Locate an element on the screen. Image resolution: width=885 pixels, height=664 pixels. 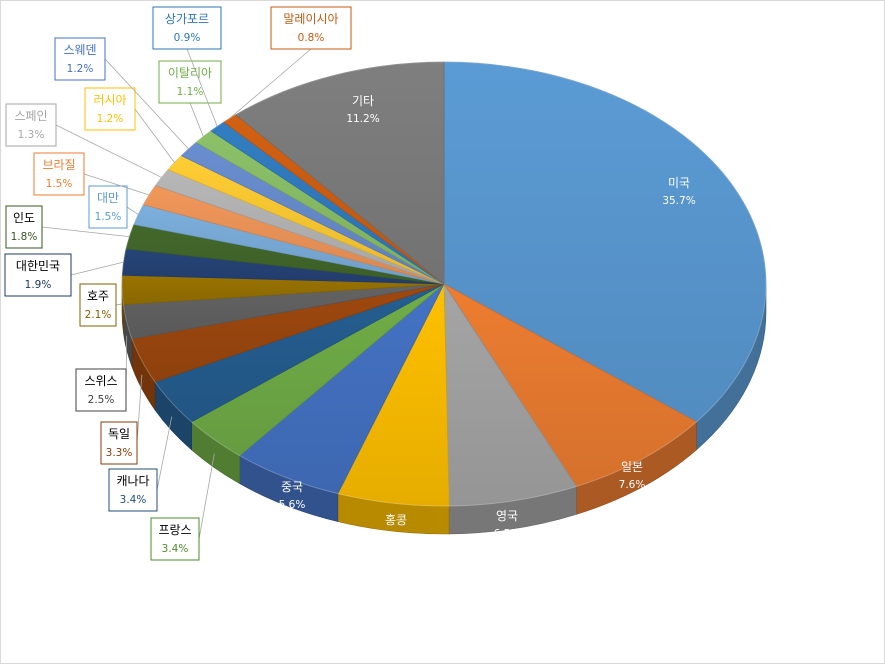
slice-label-18: 상가포르 is located at coordinates (187, 19).